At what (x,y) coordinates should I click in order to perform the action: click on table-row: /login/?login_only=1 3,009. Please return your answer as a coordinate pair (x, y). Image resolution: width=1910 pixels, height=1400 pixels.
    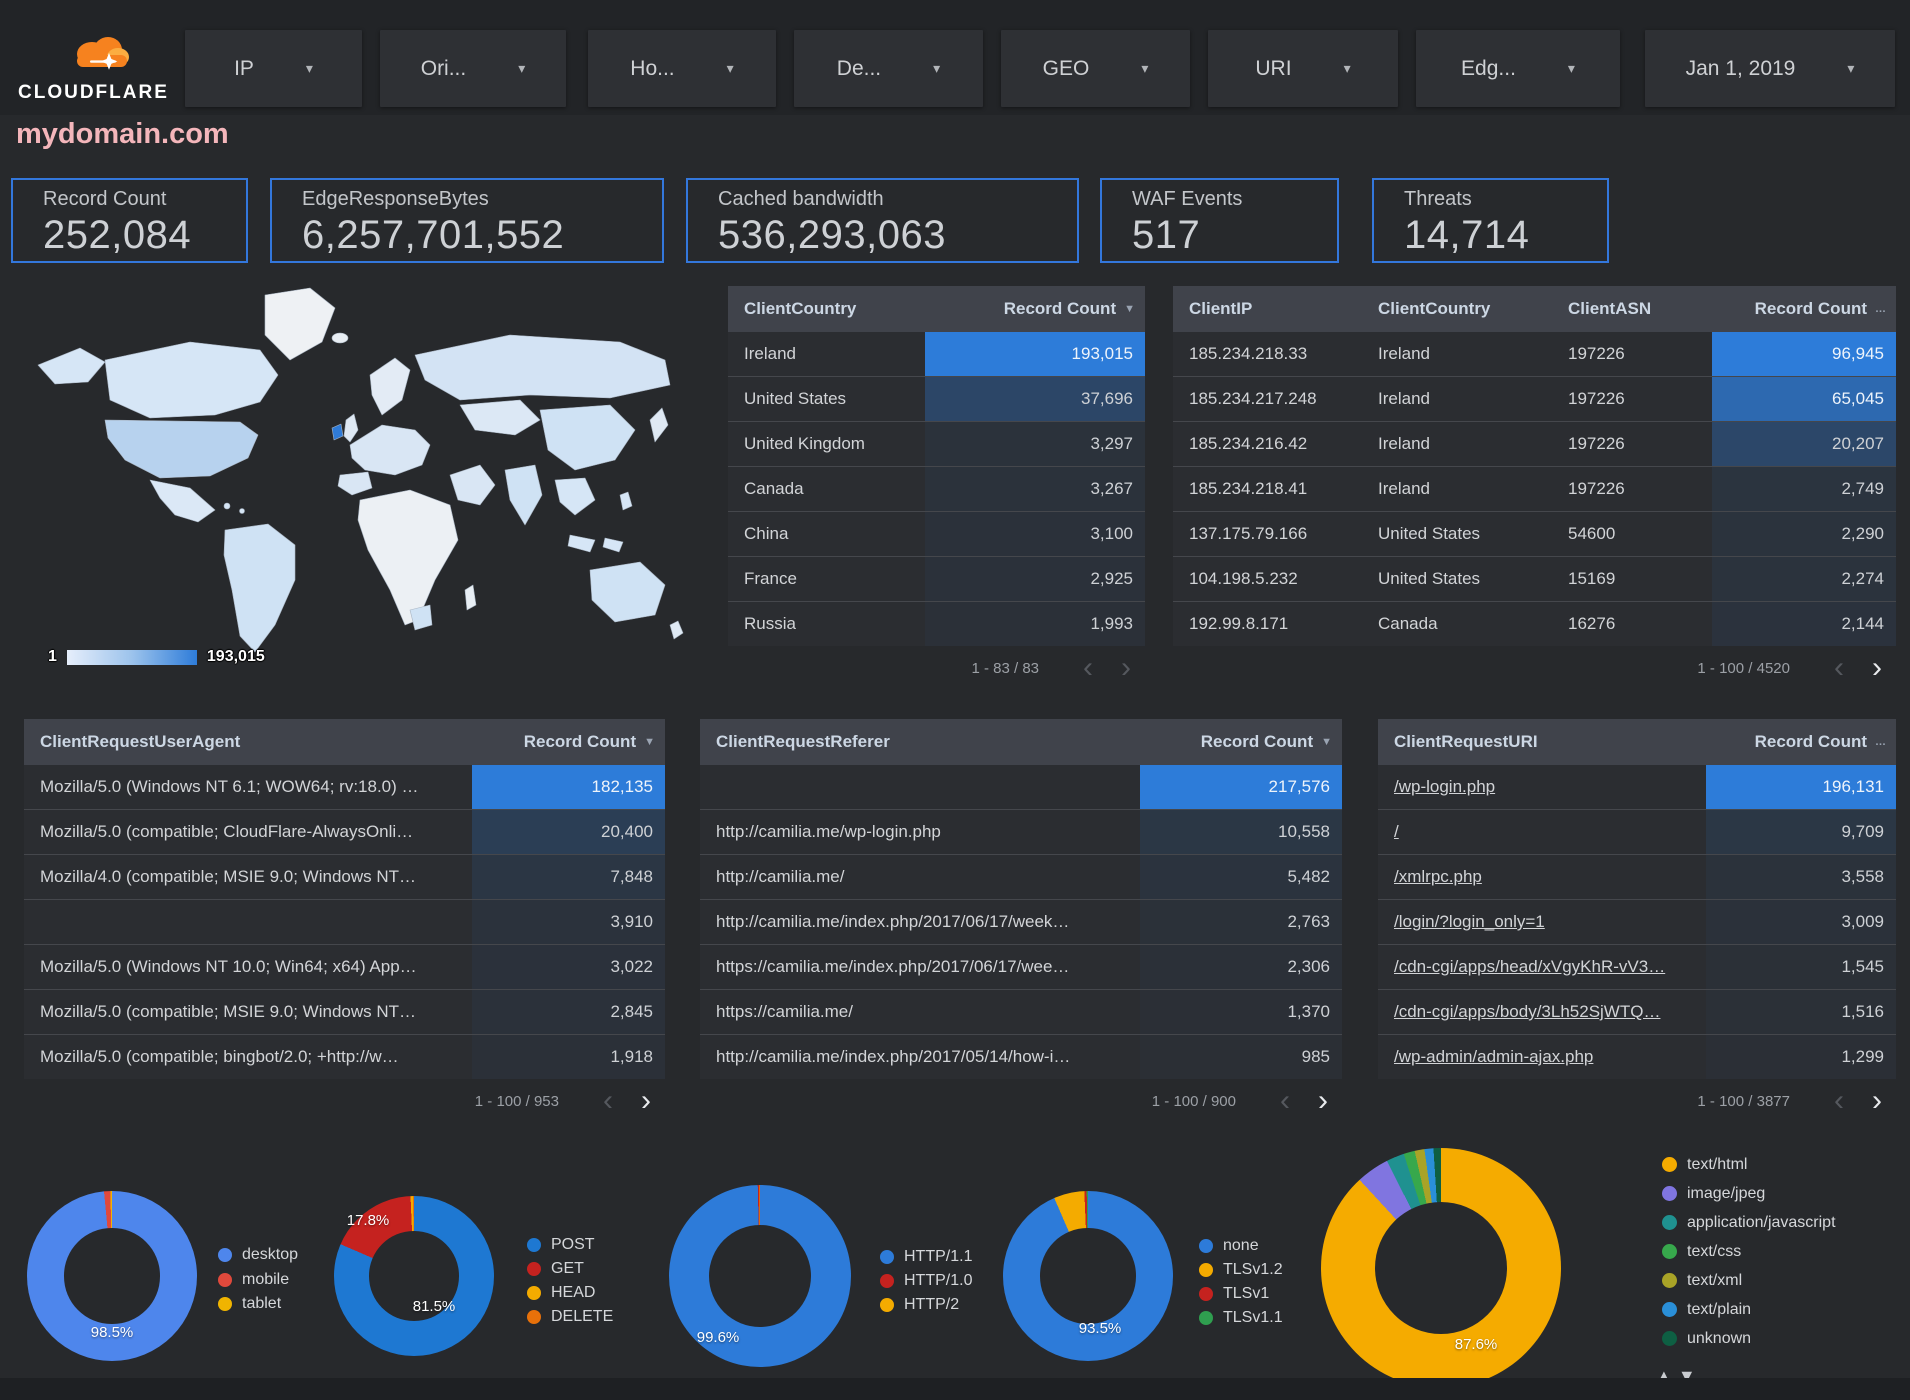
    Looking at the image, I should click on (1637, 921).